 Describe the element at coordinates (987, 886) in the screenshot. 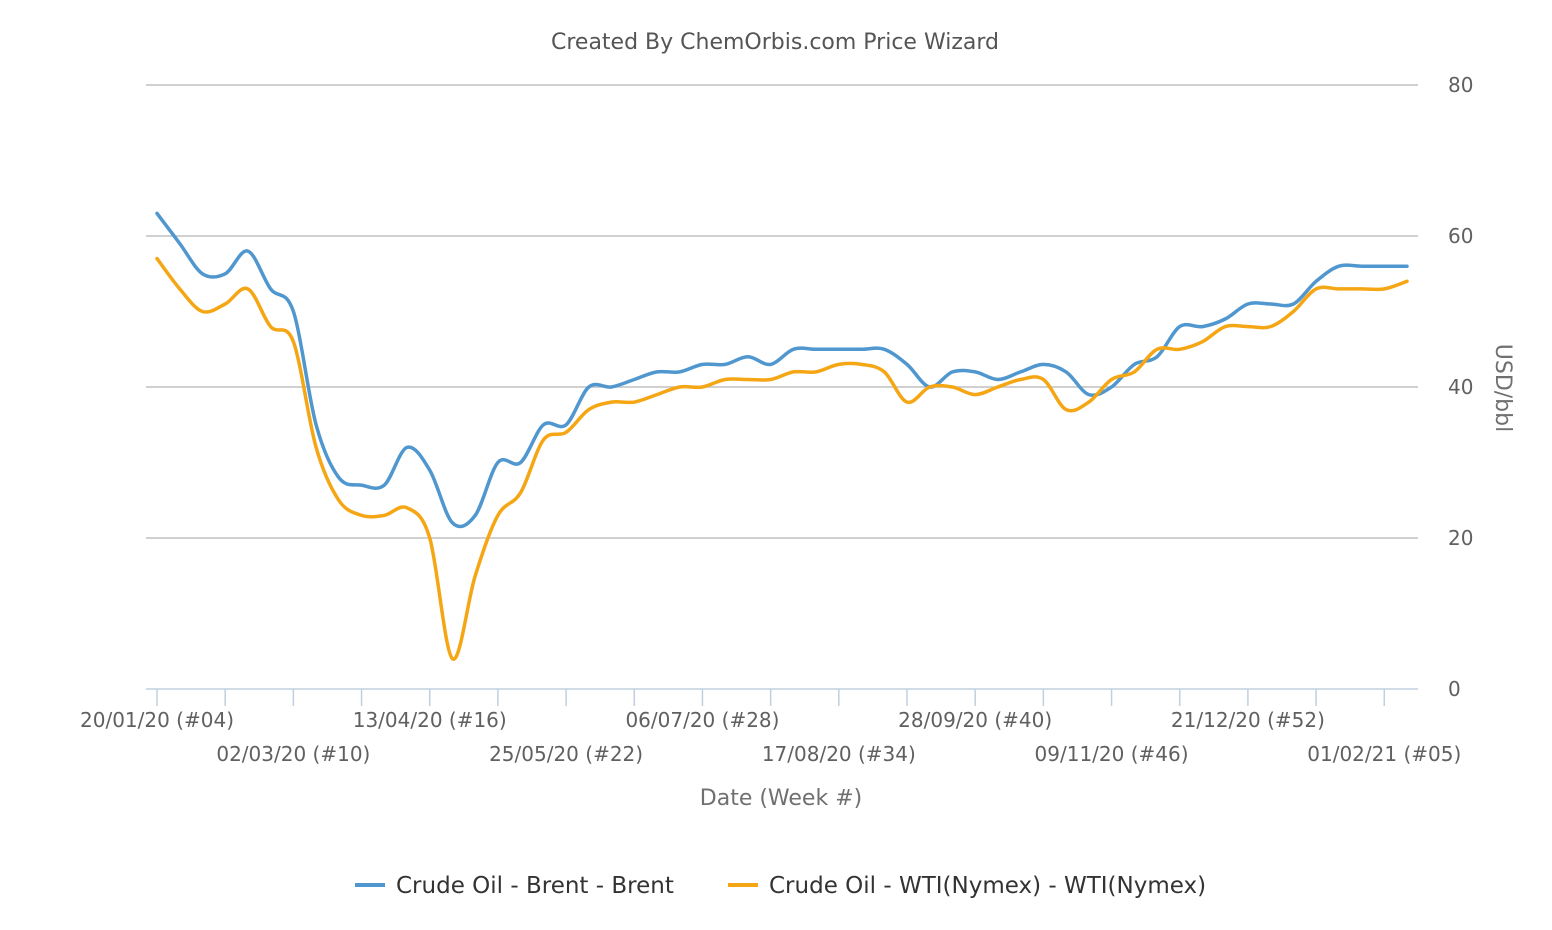

I see `legend-label-wti: Crude Oil - WTI(Nymex) - WTI(Nymex)` at that location.